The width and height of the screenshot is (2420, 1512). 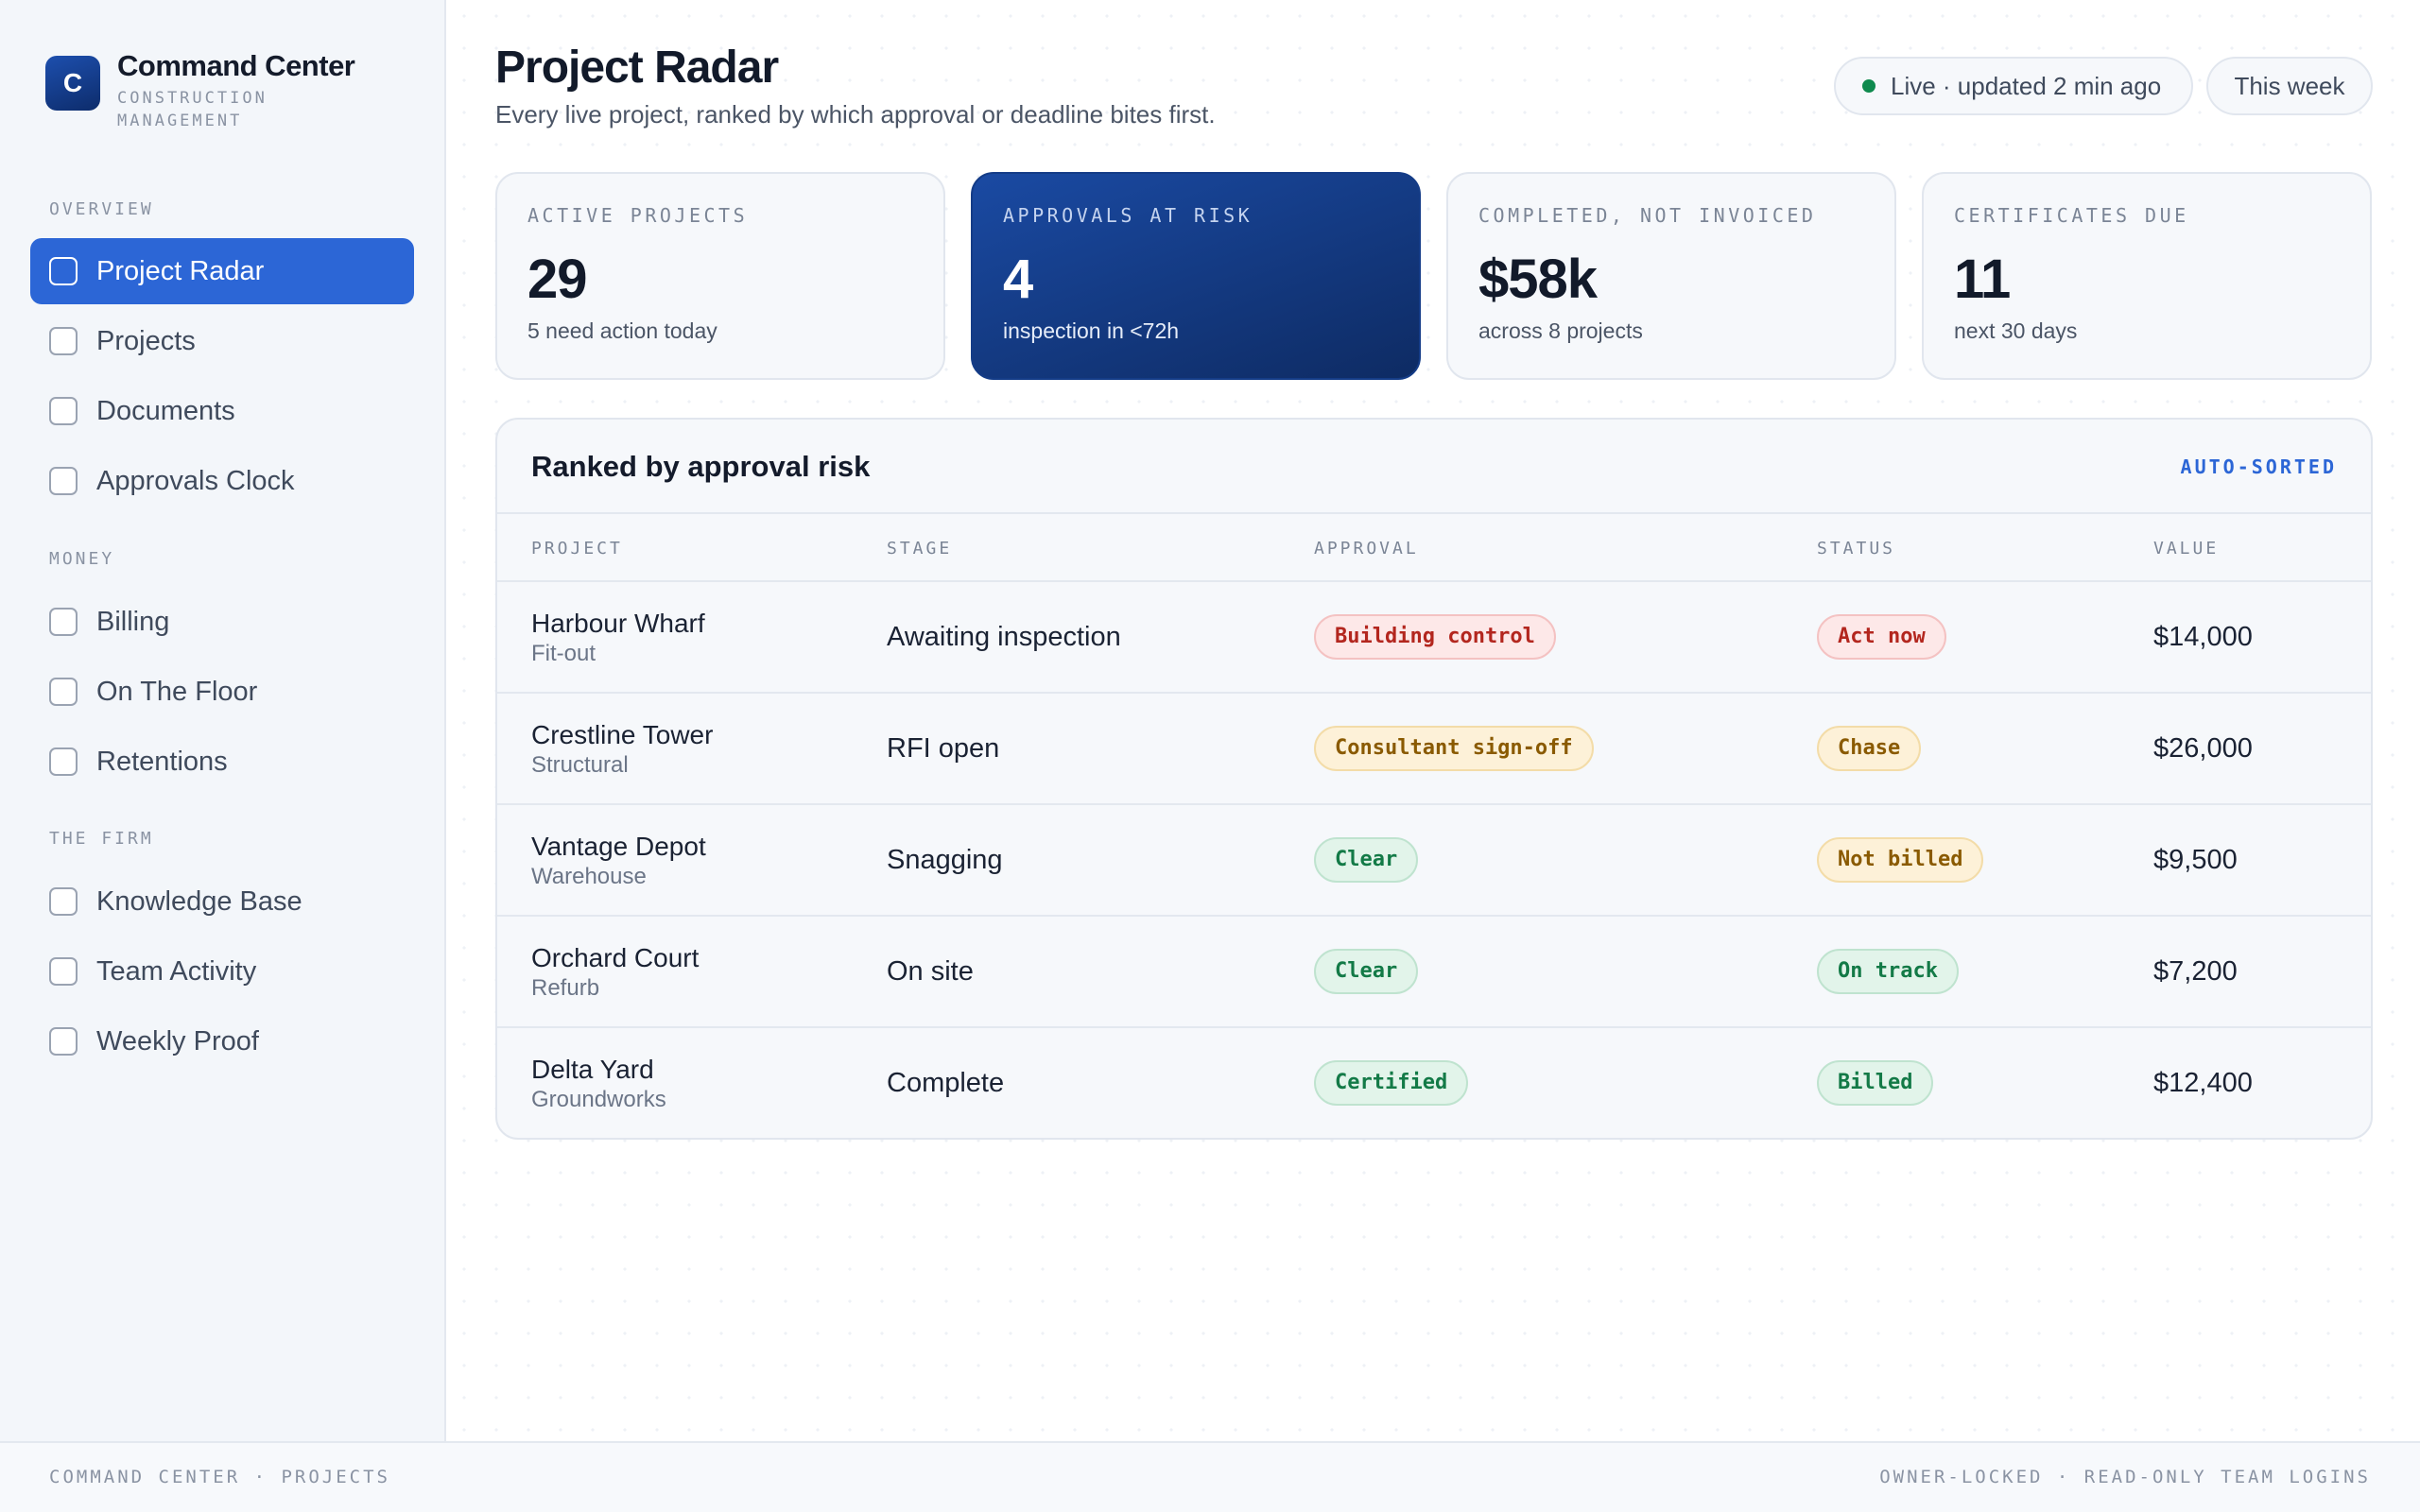 I want to click on kpi-label: CERTIFICATES DUE, so click(x=2071, y=215).